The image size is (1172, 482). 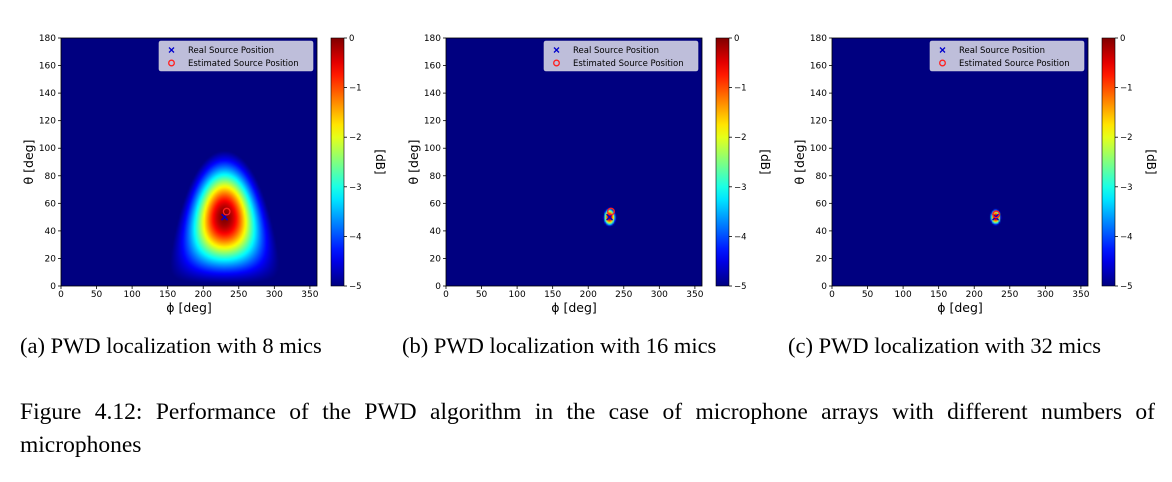 What do you see at coordinates (413, 162) in the screenshot?
I see `y-axis-label: θ [deg]` at bounding box center [413, 162].